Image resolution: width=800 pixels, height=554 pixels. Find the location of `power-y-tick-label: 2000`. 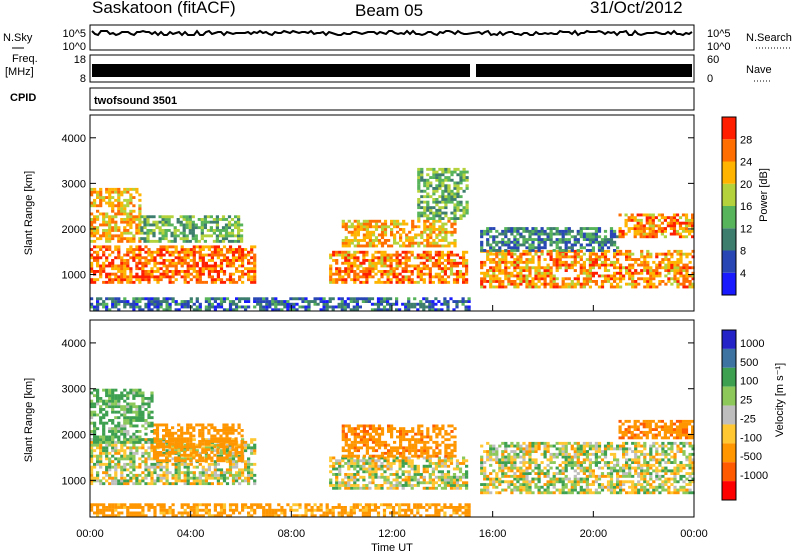

power-y-tick-label: 2000 is located at coordinates (74, 230).